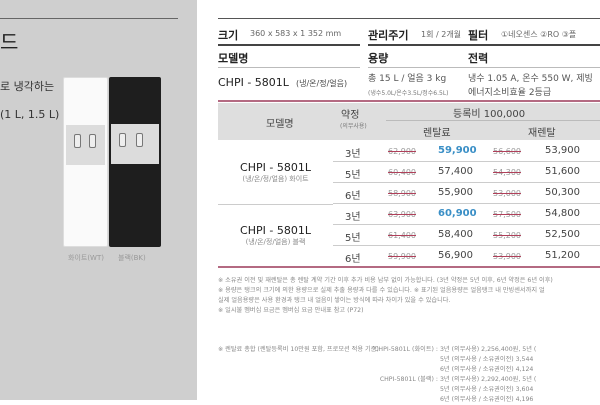 Image resolution: width=600 pixels, height=405 pixels. I want to click on cycle-label: 관리주기, so click(388, 35).